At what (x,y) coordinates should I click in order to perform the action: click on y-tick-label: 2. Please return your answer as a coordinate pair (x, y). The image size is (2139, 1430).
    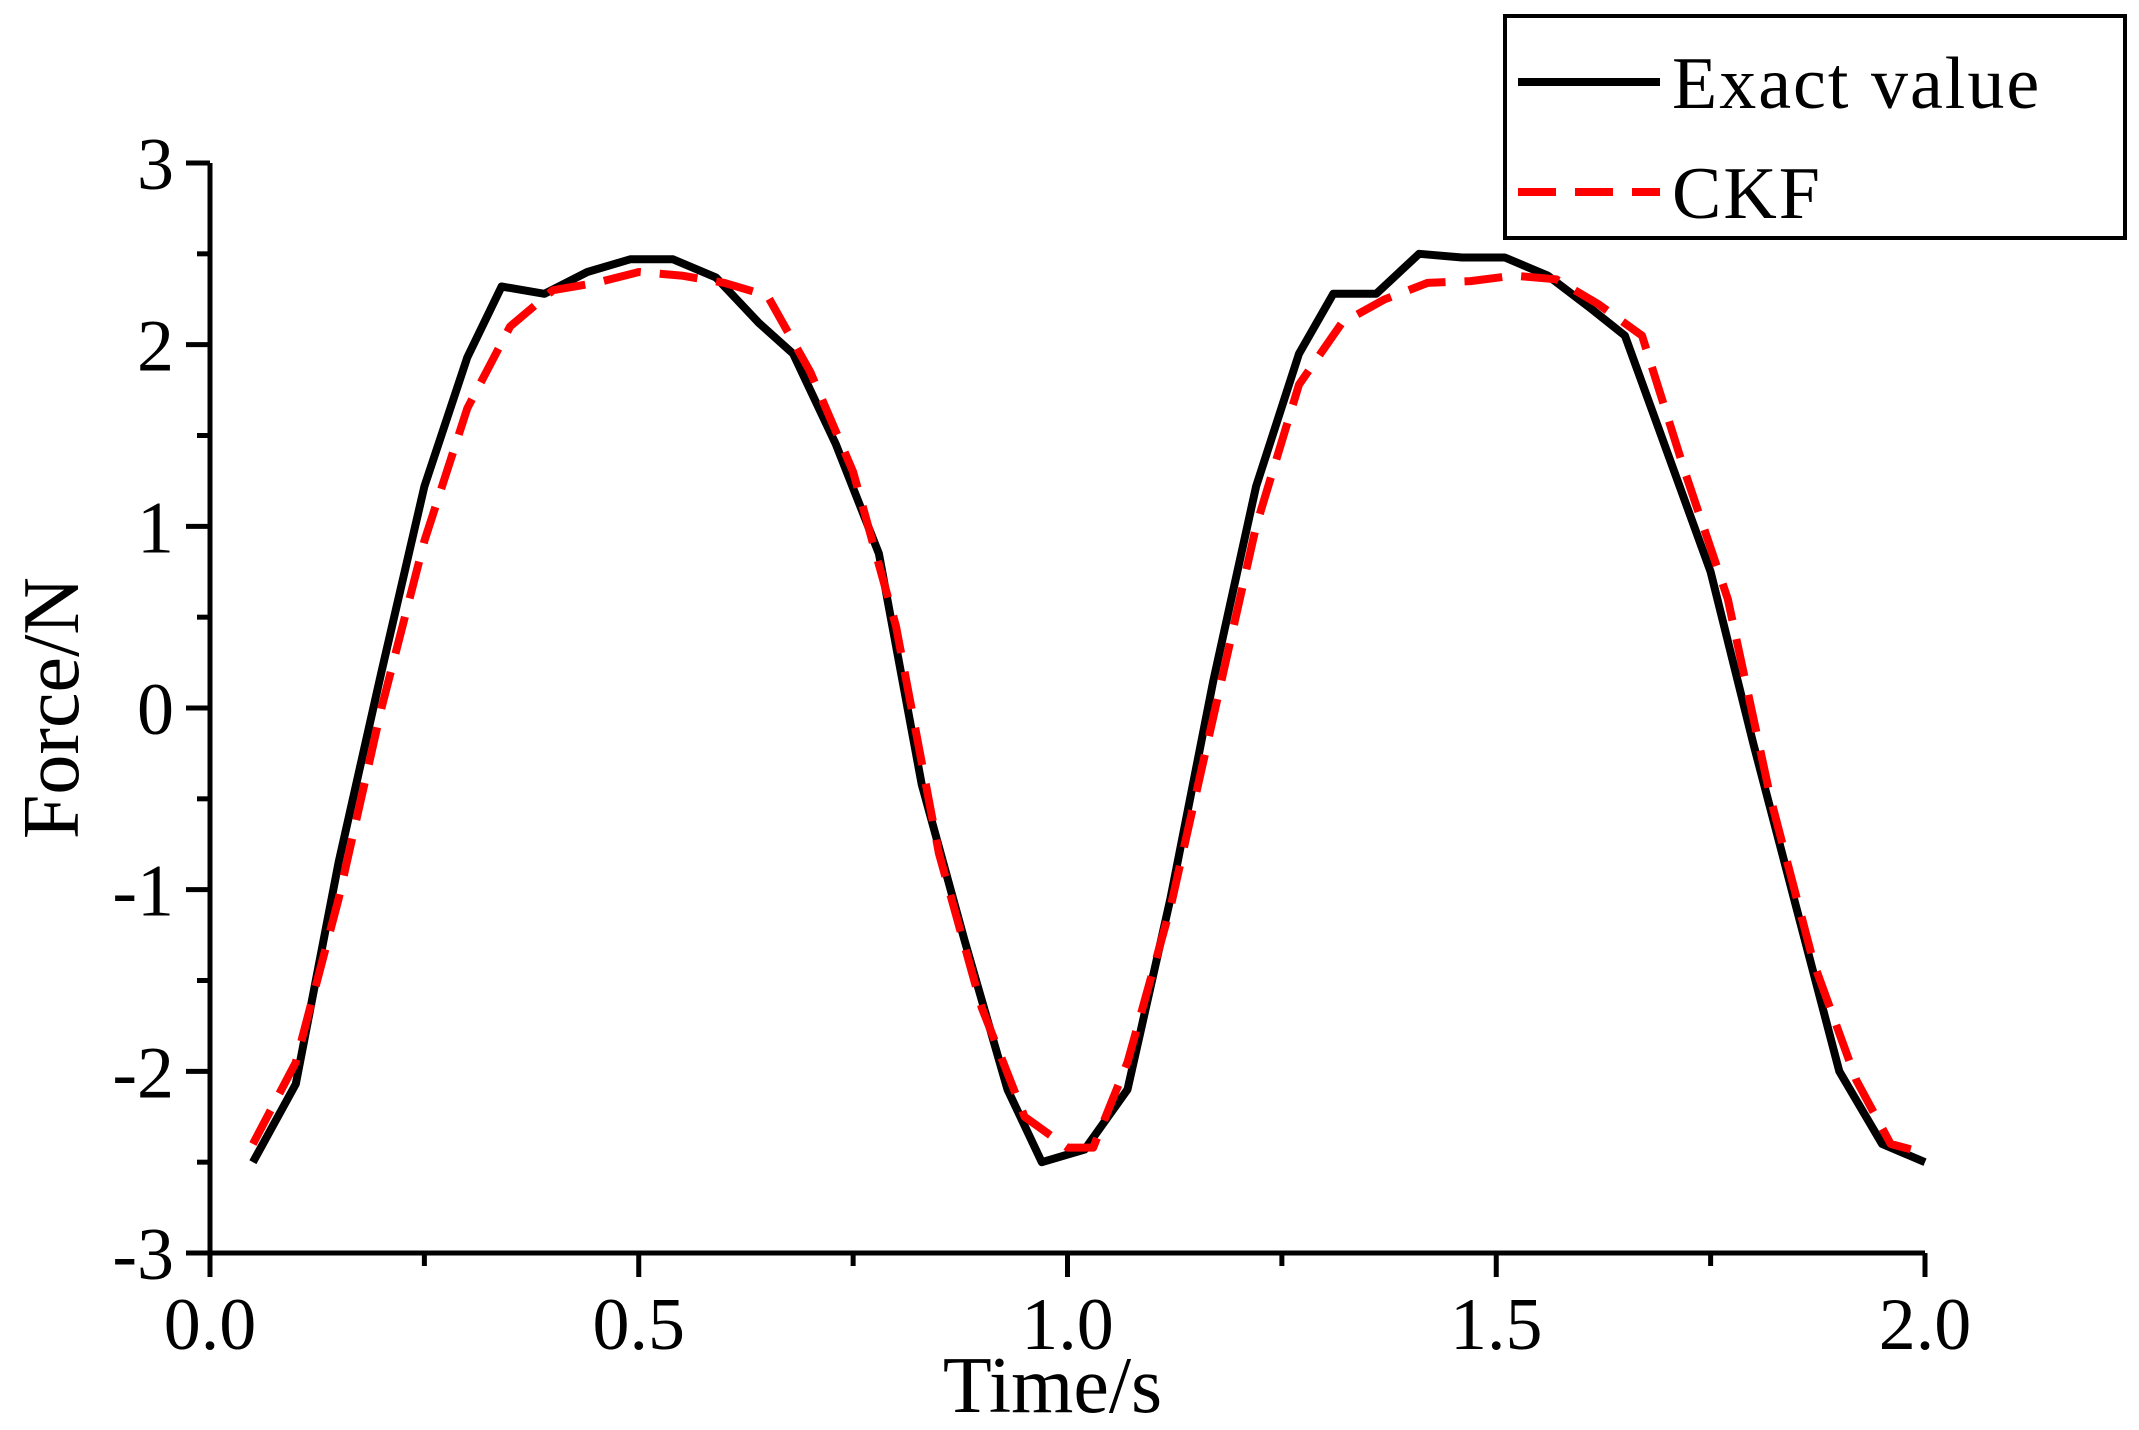
    Looking at the image, I should click on (155, 347).